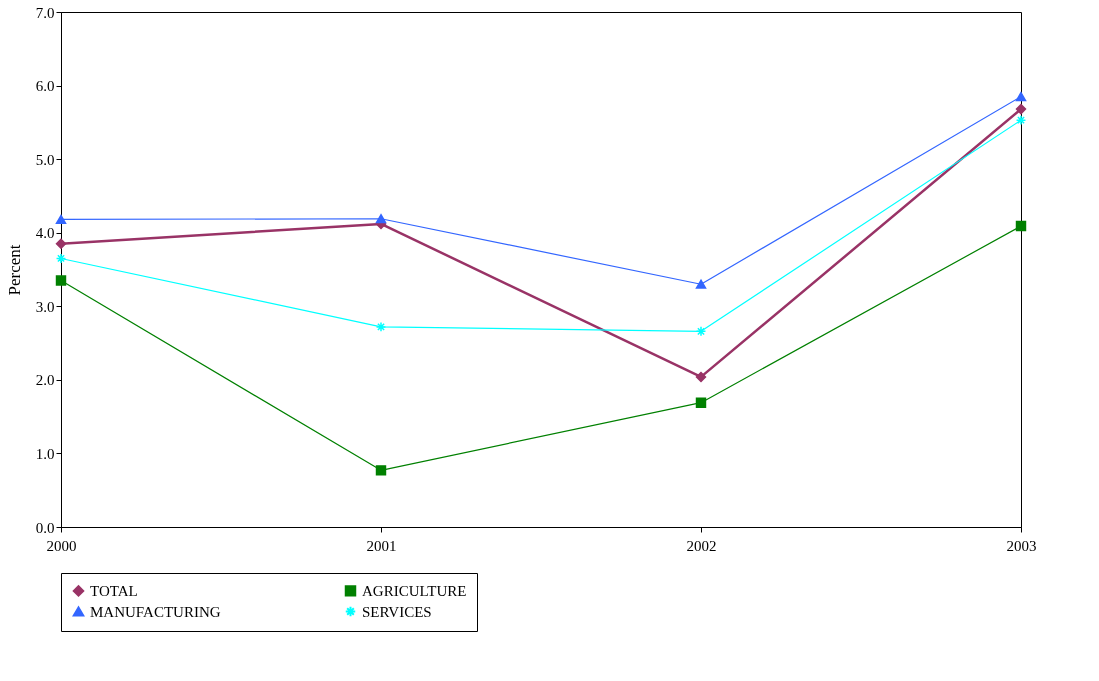  What do you see at coordinates (155, 611) in the screenshot?
I see `legend-label: MANUFACTURING` at bounding box center [155, 611].